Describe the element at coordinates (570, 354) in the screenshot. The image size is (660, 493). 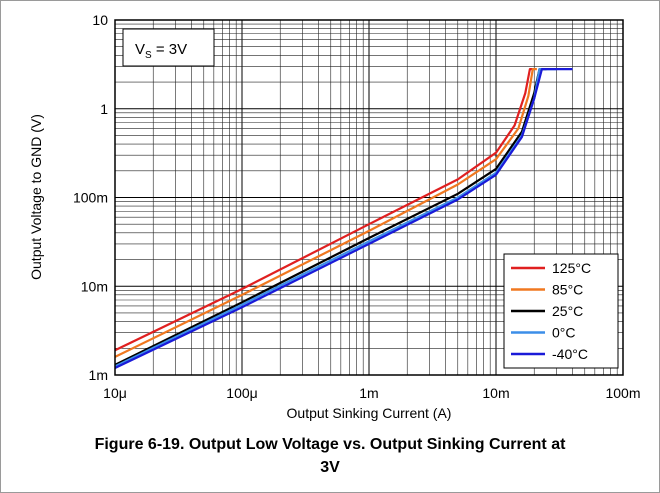
I see `legend-label: -40°C` at that location.